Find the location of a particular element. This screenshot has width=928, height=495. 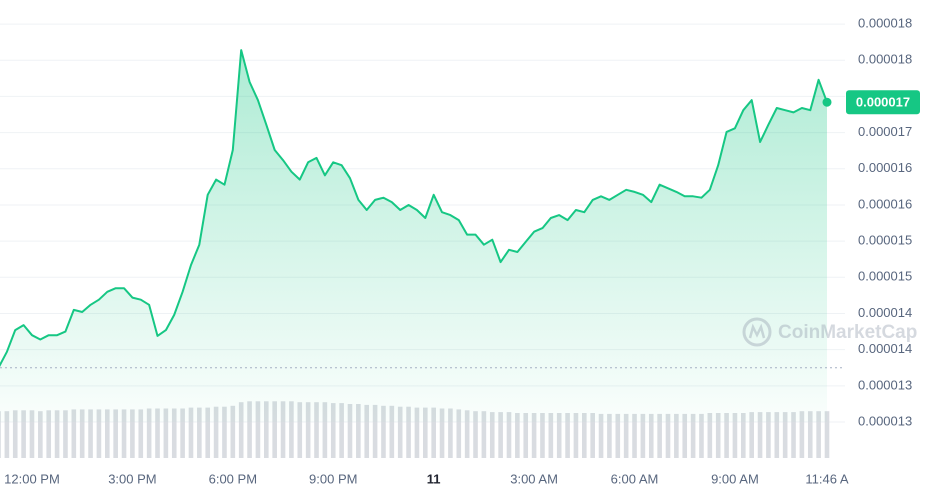

x-tick-label: 6:00 AM is located at coordinates (635, 478).